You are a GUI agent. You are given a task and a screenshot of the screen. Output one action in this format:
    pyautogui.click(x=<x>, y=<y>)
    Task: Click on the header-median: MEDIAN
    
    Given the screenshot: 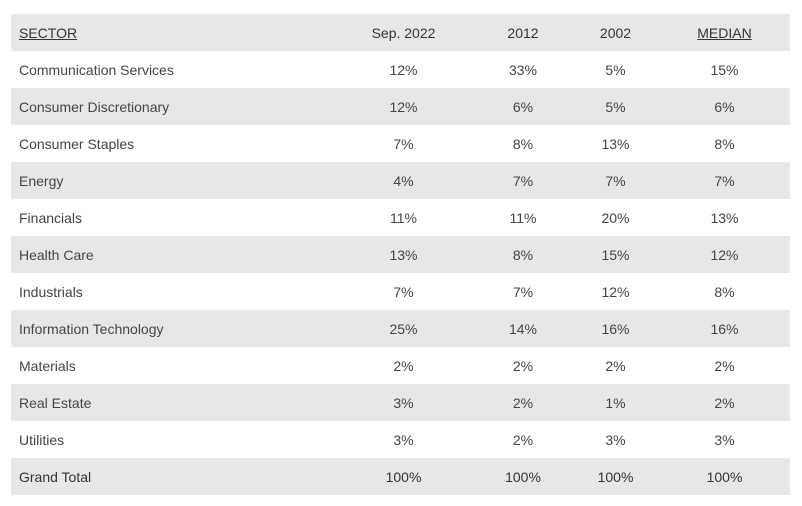 What is the action you would take?
    pyautogui.click(x=724, y=32)
    